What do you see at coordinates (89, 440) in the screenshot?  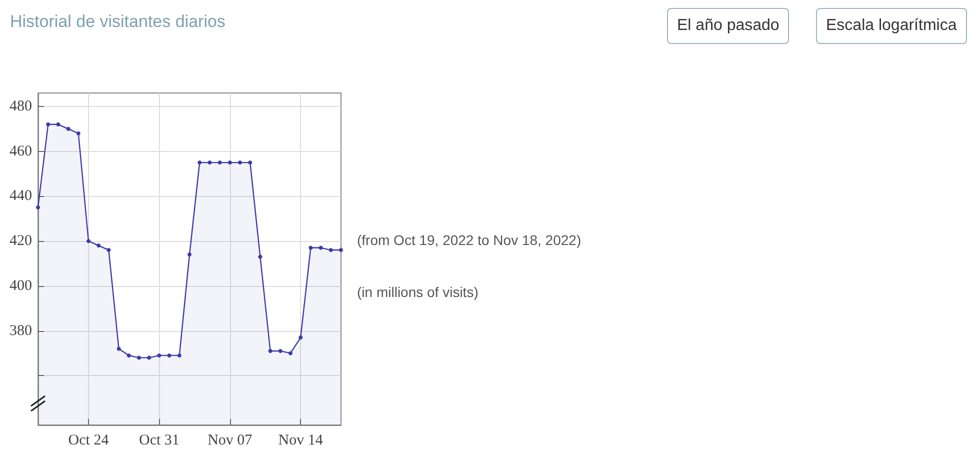 I see `x-tick-label: Oct 24` at bounding box center [89, 440].